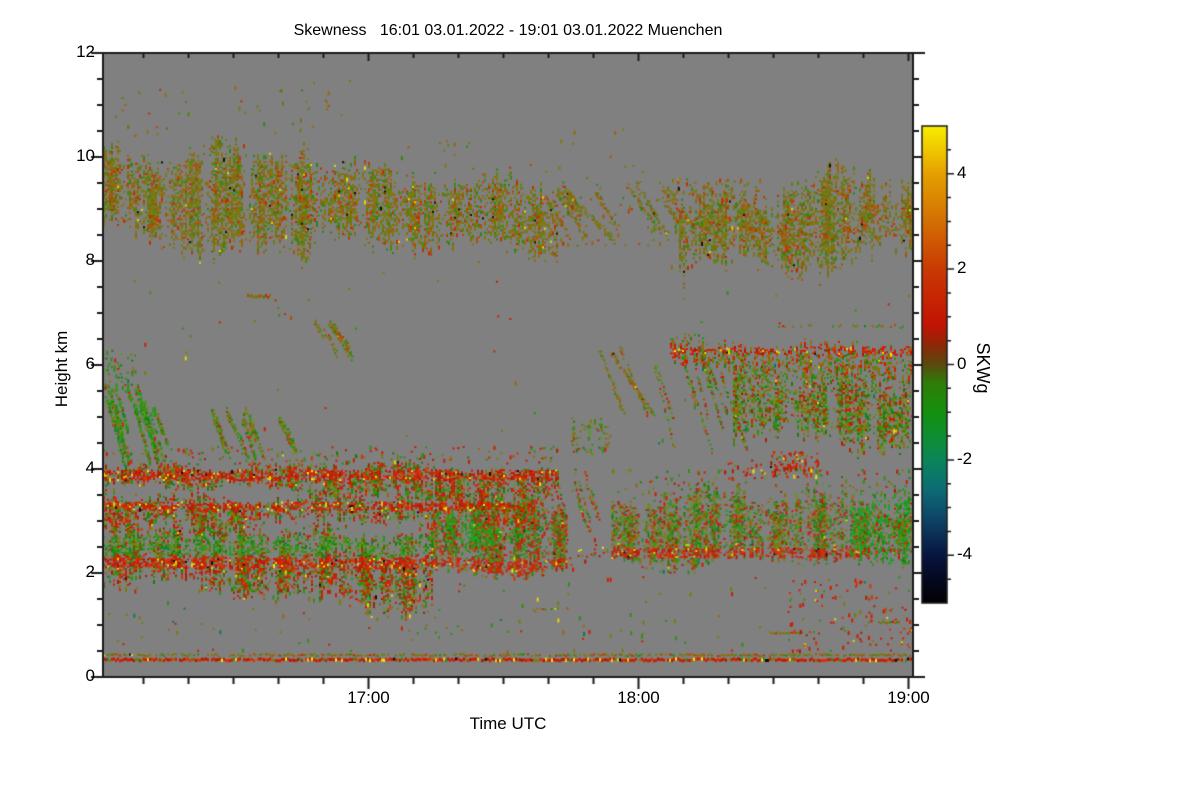 This screenshot has height=800, width=1200. Describe the element at coordinates (85, 155) in the screenshot. I see `y-tick-label-10: 10` at that location.